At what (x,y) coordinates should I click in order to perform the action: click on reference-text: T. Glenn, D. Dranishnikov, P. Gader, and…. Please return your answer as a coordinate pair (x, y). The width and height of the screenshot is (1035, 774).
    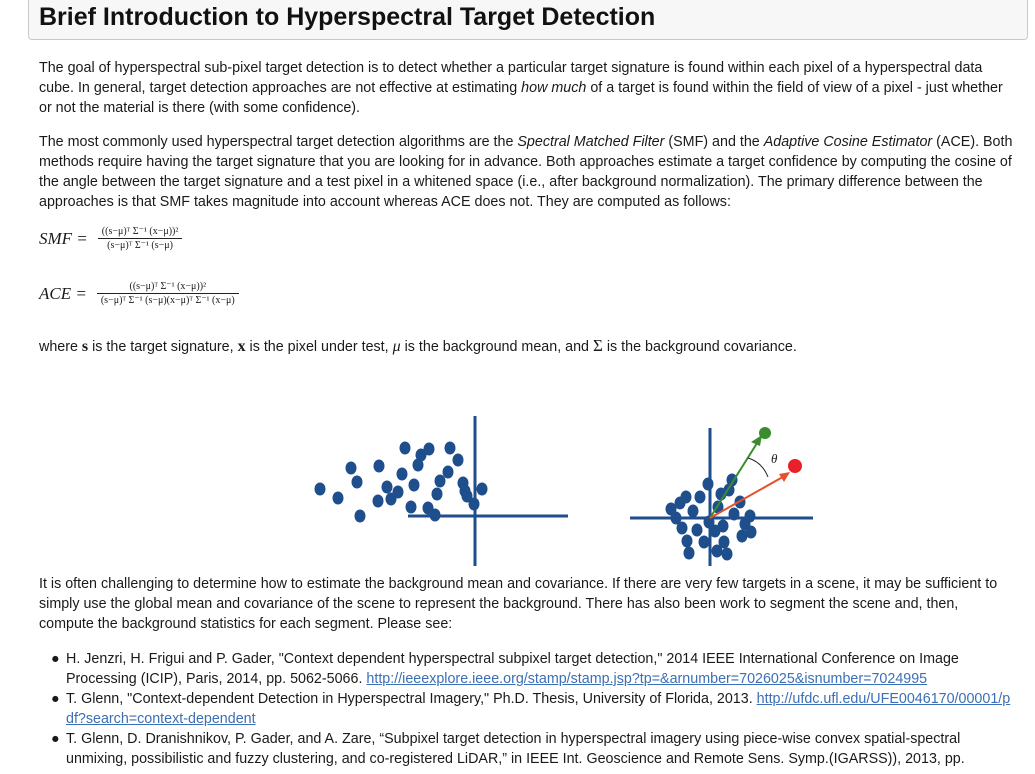
    Looking at the image, I should click on (515, 749).